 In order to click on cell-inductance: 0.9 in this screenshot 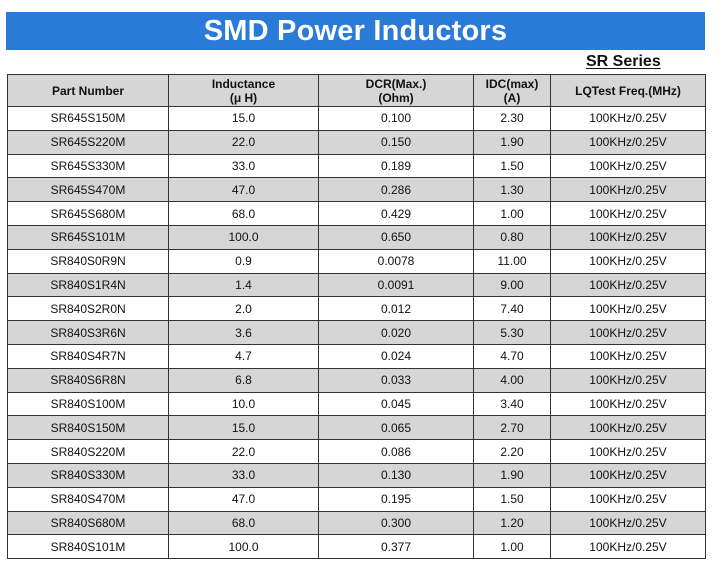, I will do `click(243, 261)`.